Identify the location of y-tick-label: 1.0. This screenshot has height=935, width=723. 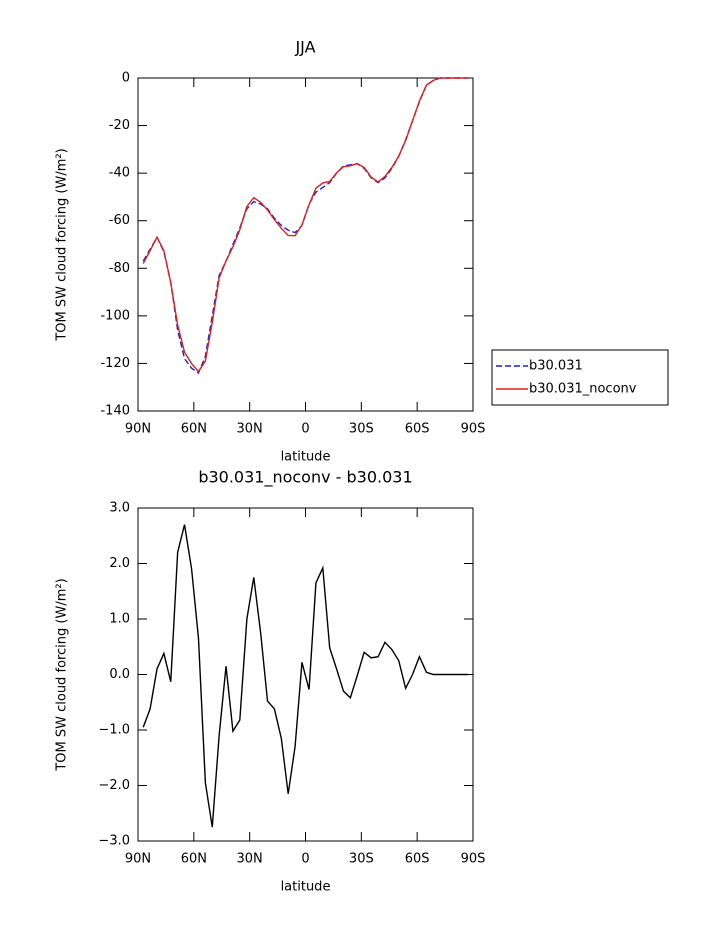
(119, 619).